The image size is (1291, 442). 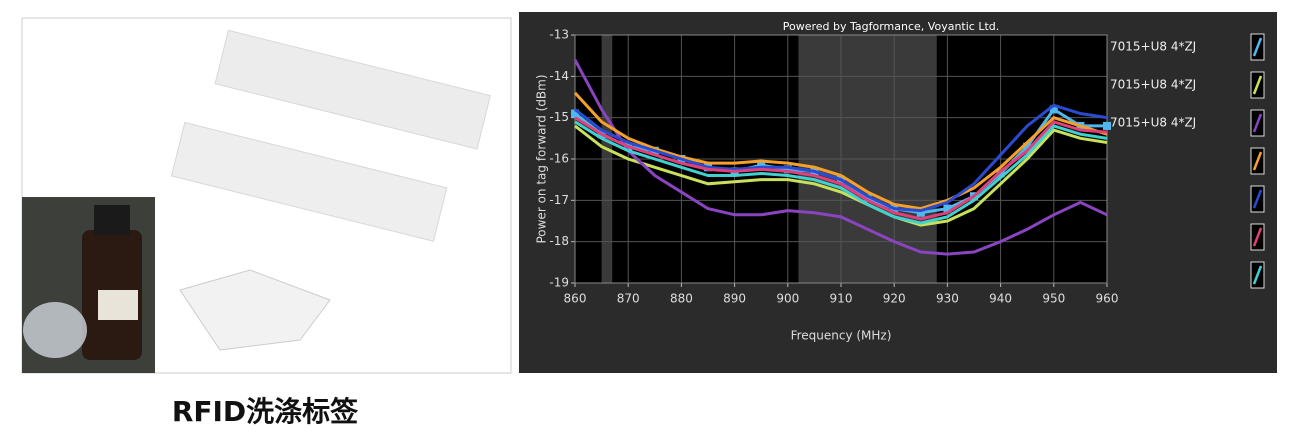 What do you see at coordinates (787, 299) in the screenshot?
I see `x-tick-label: 900` at bounding box center [787, 299].